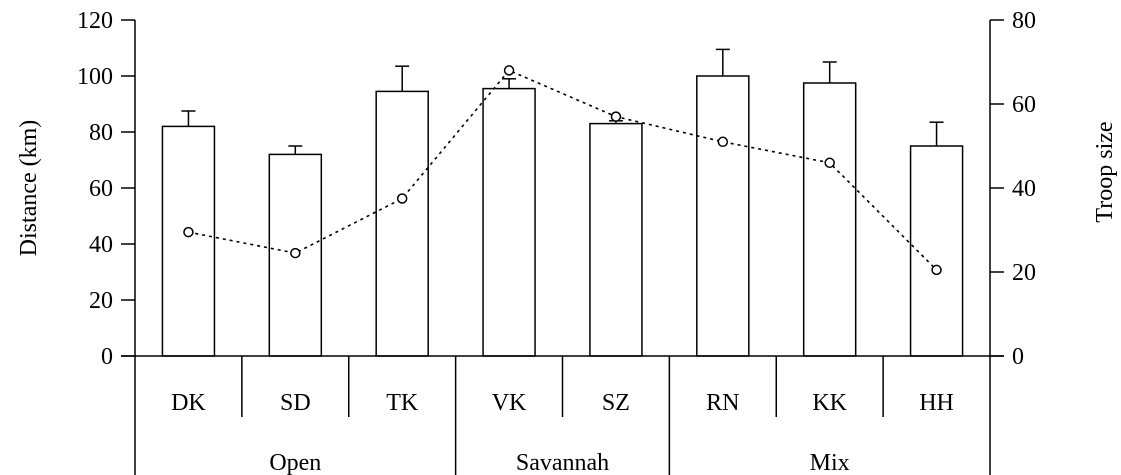 The height and width of the screenshot is (475, 1121). What do you see at coordinates (616, 403) in the screenshot?
I see `category-label: SZ` at bounding box center [616, 403].